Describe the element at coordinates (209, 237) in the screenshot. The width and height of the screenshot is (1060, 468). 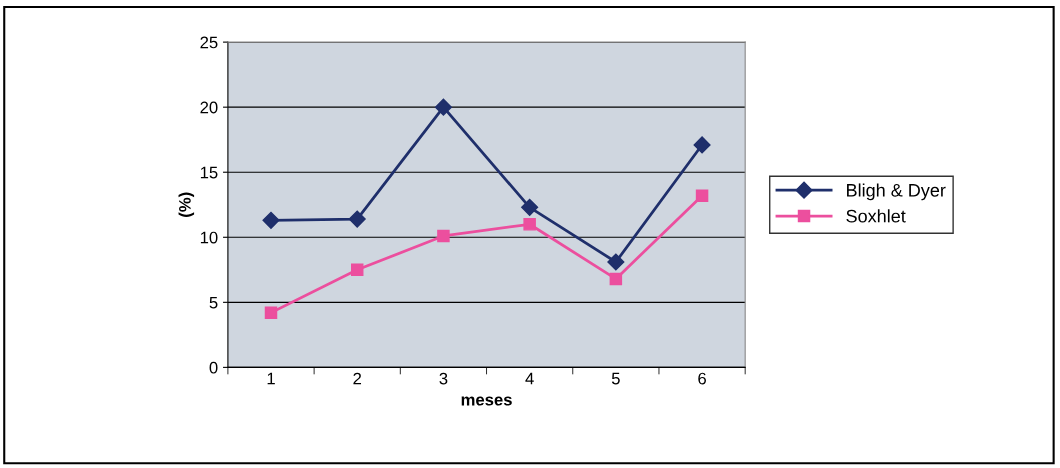
I see `y-tick-label: 10` at that location.